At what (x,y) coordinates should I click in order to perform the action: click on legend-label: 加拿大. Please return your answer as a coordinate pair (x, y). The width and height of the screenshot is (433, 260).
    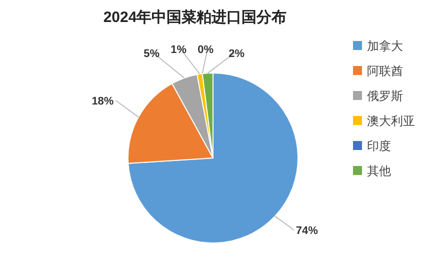
    Looking at the image, I should click on (385, 46).